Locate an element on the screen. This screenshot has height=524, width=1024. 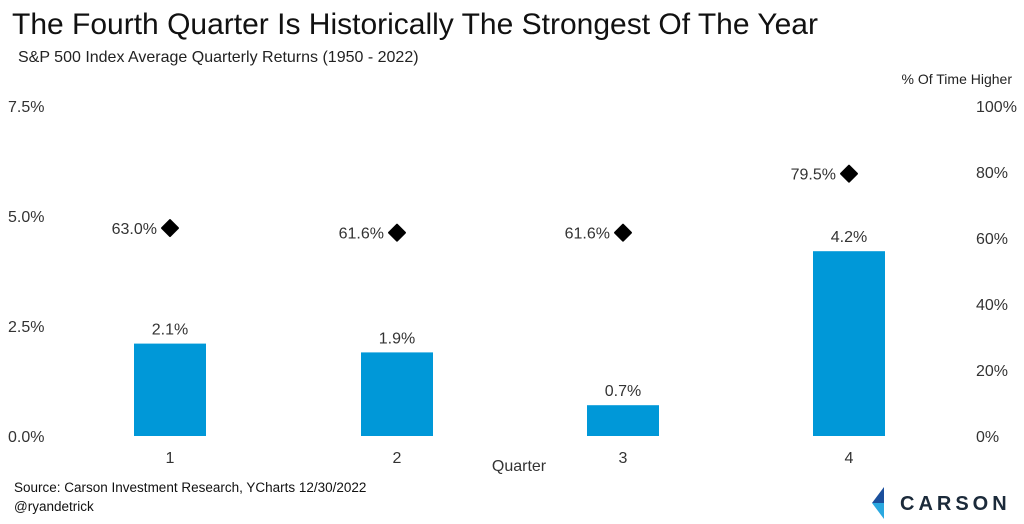
left-axis-tick-label: 0.0% is located at coordinates (26, 437).